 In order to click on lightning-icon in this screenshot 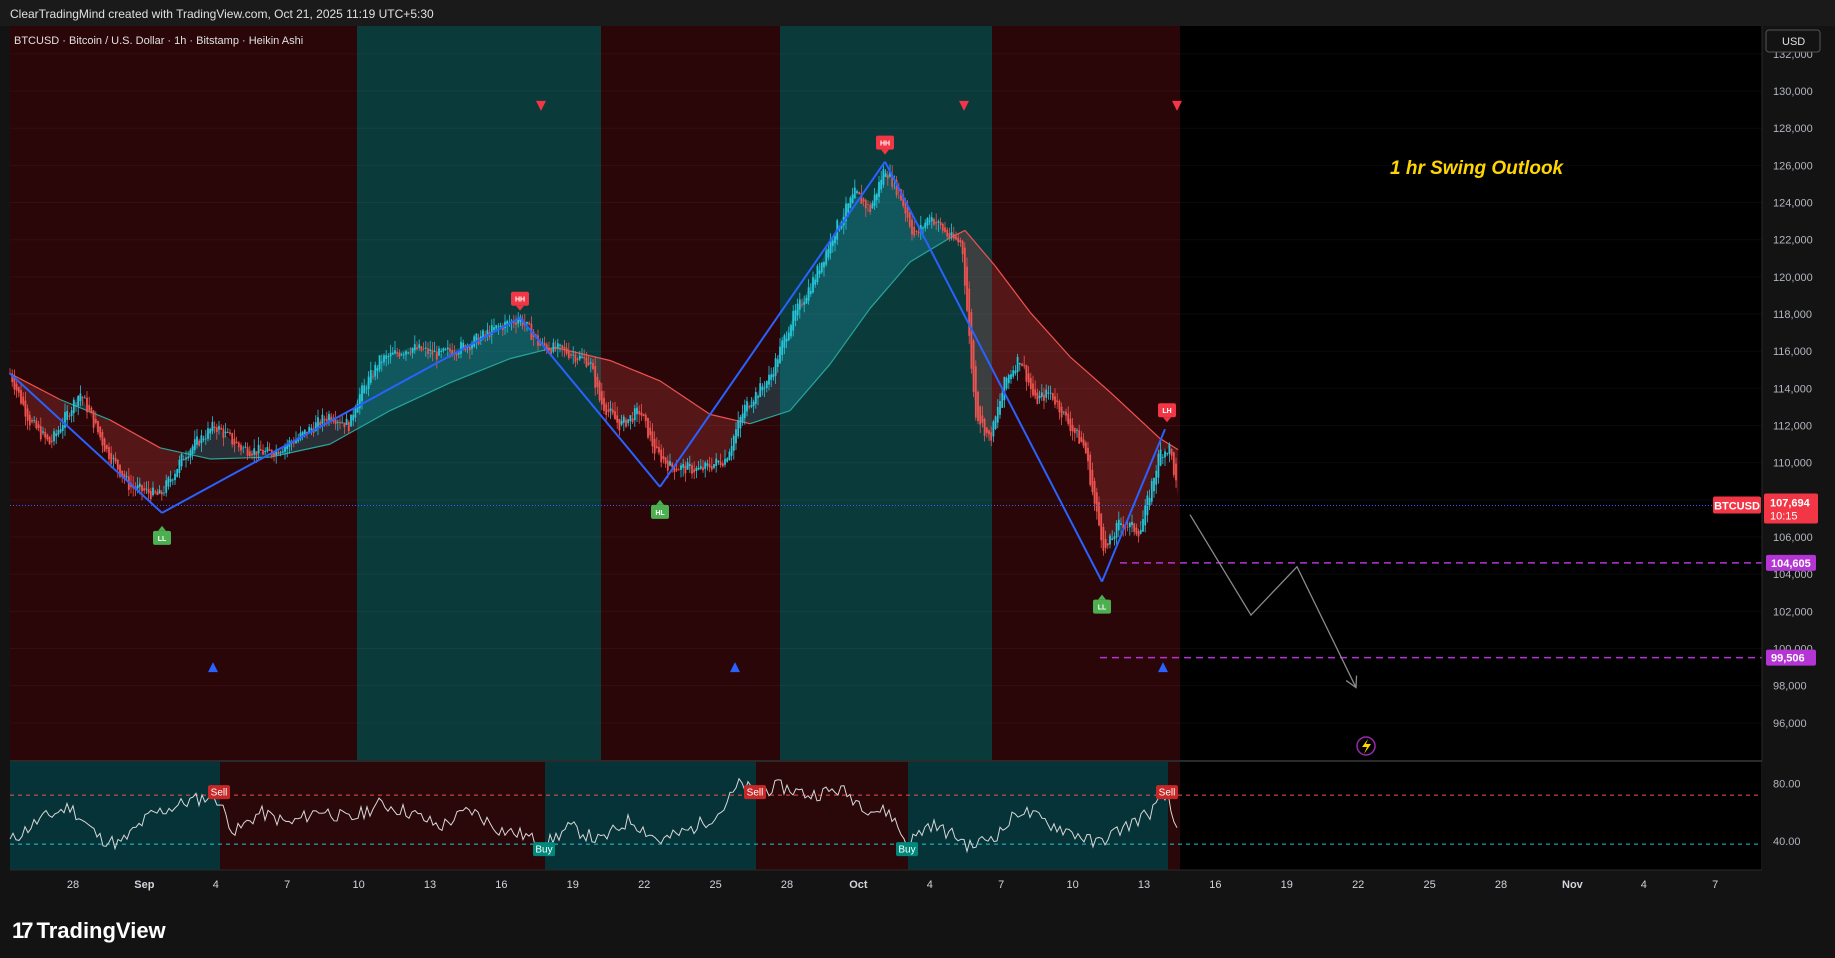, I will do `click(1366, 746)`.